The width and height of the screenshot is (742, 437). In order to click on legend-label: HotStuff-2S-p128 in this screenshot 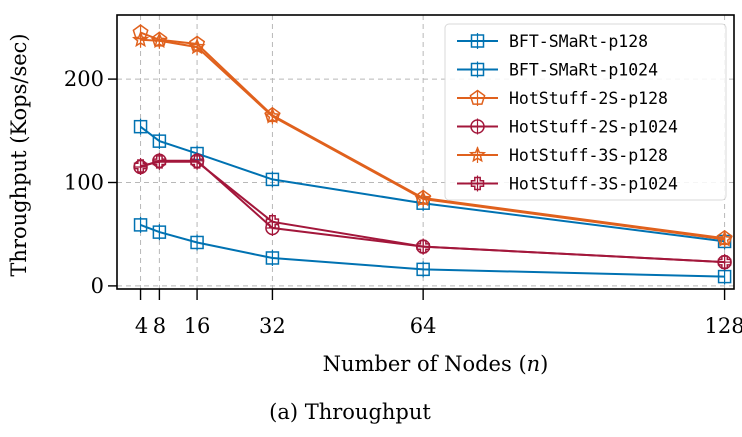, I will do `click(588, 98)`.